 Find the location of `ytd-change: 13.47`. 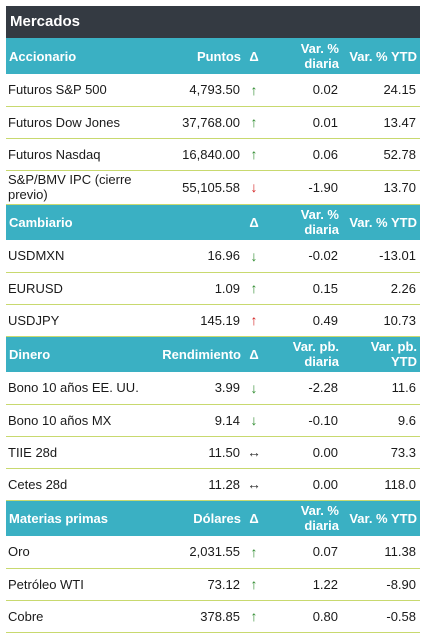

ytd-change: 13.47 is located at coordinates (381, 122).